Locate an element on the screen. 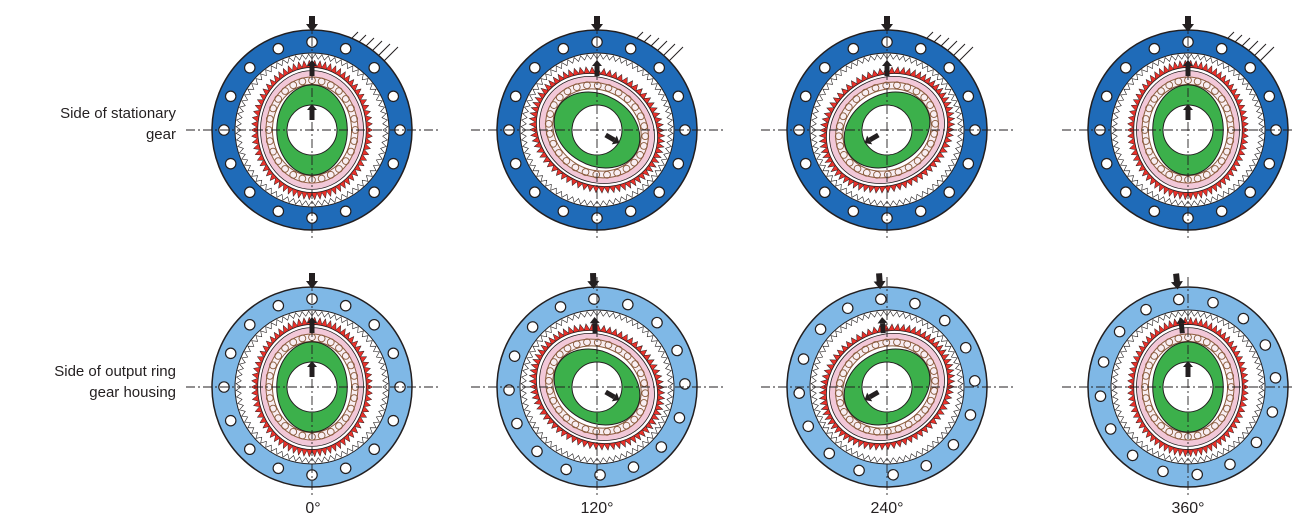 The height and width of the screenshot is (526, 1294). row-label-line: Side of stationary is located at coordinates (118, 113).